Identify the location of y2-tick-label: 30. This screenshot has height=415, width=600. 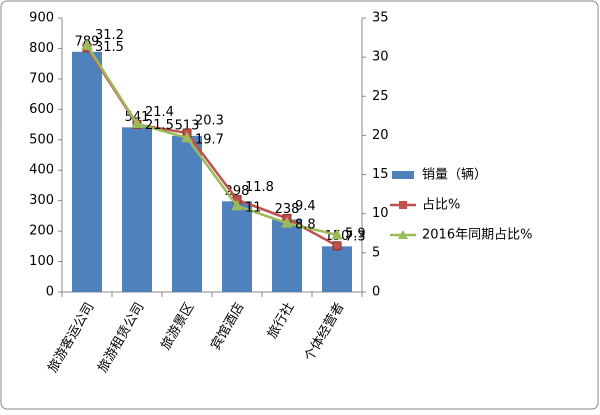
(380, 57).